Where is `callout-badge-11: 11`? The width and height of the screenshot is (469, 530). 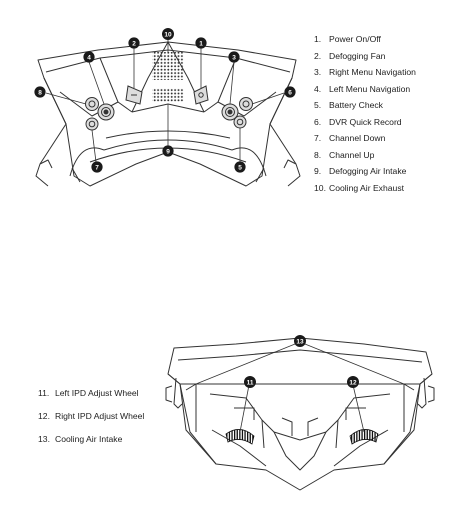
callout-badge-11: 11 is located at coordinates (250, 382).